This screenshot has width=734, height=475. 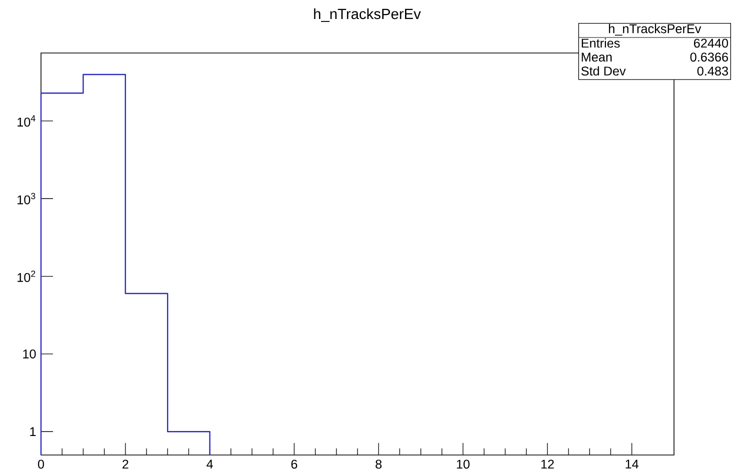 I want to click on y-tick-label: 10$^{3}$, so click(x=27, y=198).